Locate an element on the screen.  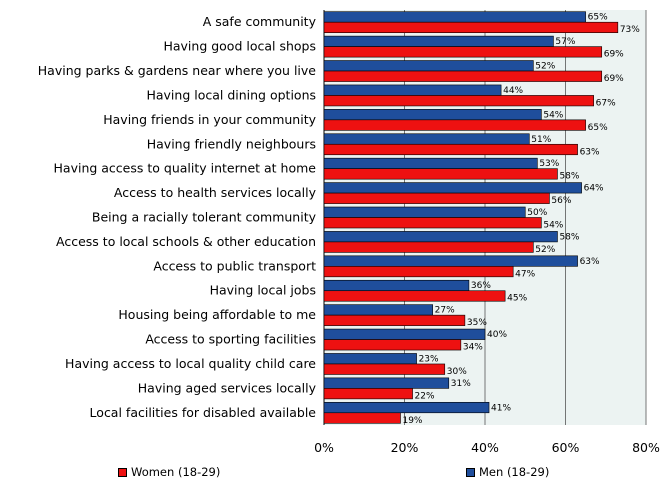
value-label-women: 67% is located at coordinates (606, 103).